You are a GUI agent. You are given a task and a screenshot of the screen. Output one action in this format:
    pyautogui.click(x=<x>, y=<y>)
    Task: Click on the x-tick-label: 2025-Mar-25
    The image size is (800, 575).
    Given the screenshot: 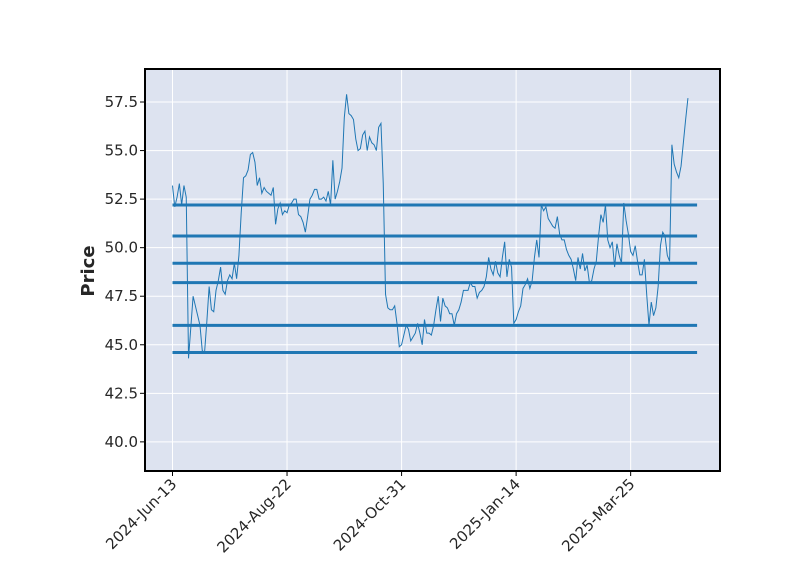 What is the action you would take?
    pyautogui.click(x=598, y=515)
    